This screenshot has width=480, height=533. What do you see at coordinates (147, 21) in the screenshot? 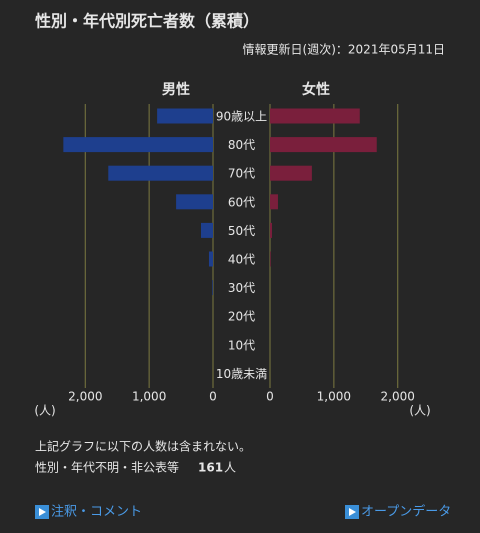
I see `chart-title: 性別・年代別死亡者数（累積）` at bounding box center [147, 21].